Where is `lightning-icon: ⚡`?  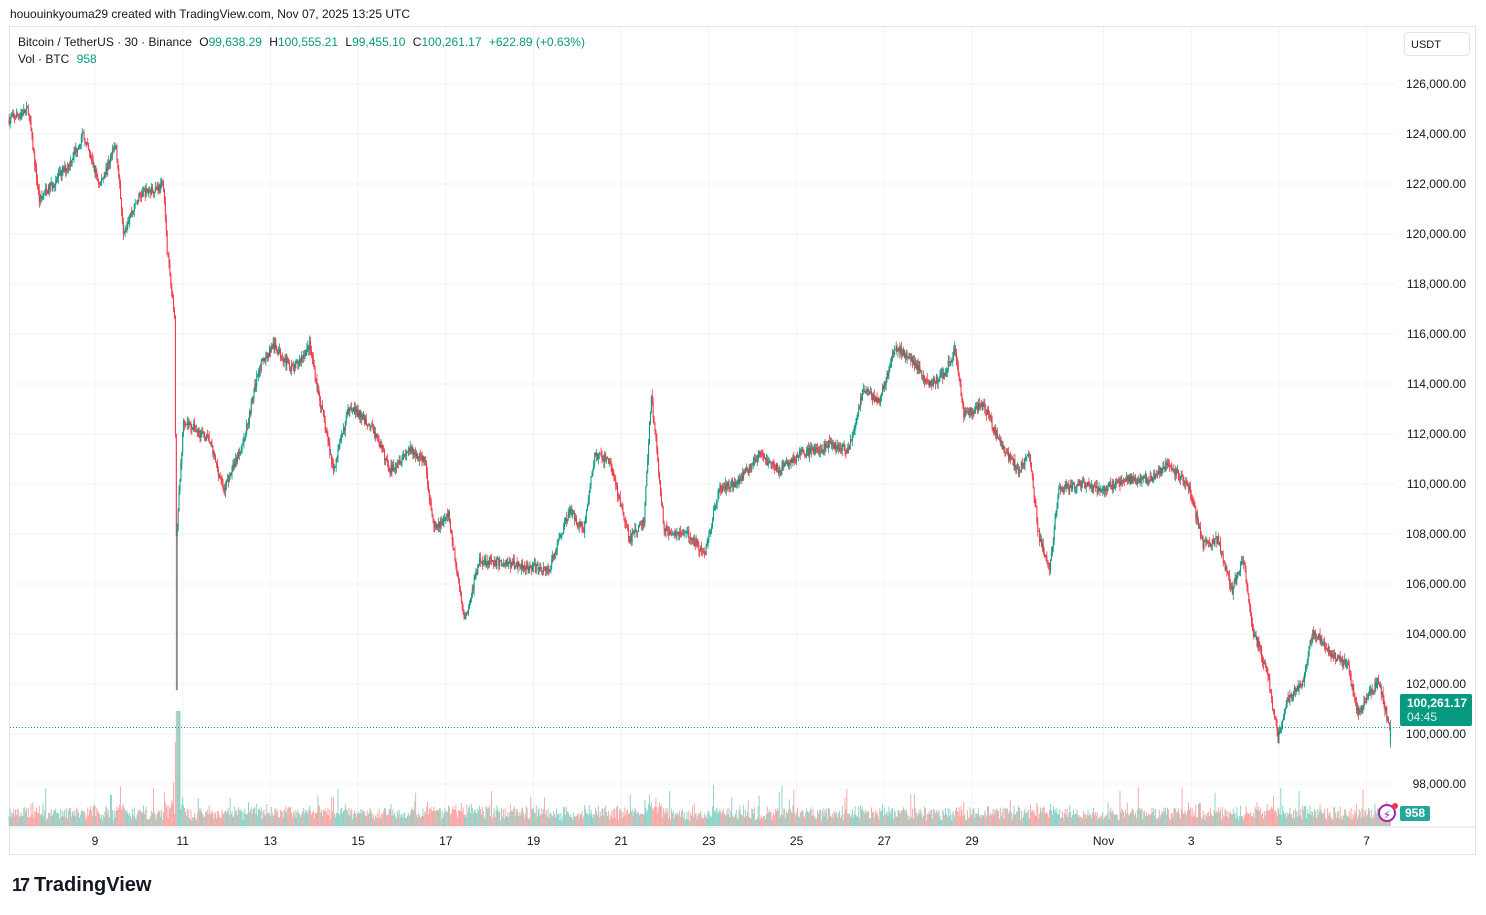
lightning-icon: ⚡ is located at coordinates (1388, 812).